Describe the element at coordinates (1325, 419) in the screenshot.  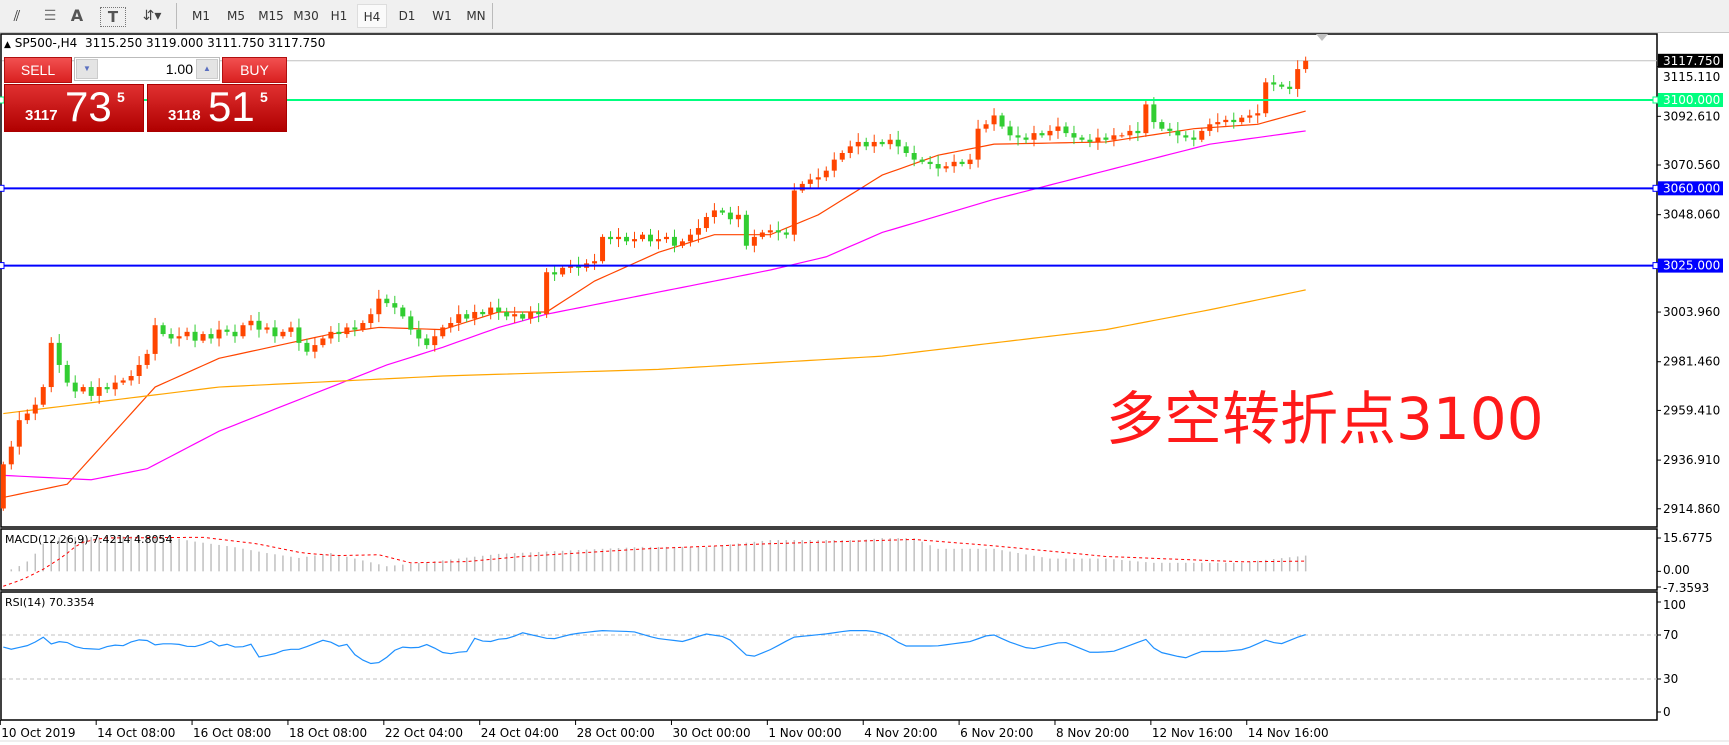
I see `chart-annotation-text: 多空转折点3100` at that location.